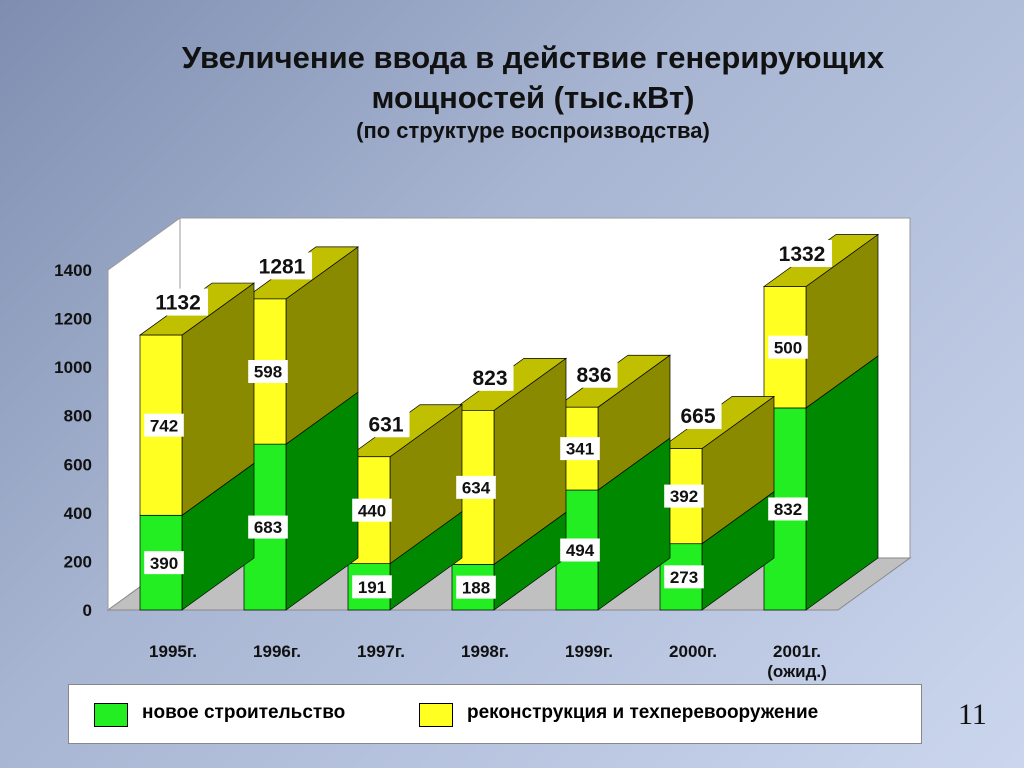 Image resolution: width=1024 pixels, height=768 pixels. I want to click on data-label-total: 665, so click(697, 416).